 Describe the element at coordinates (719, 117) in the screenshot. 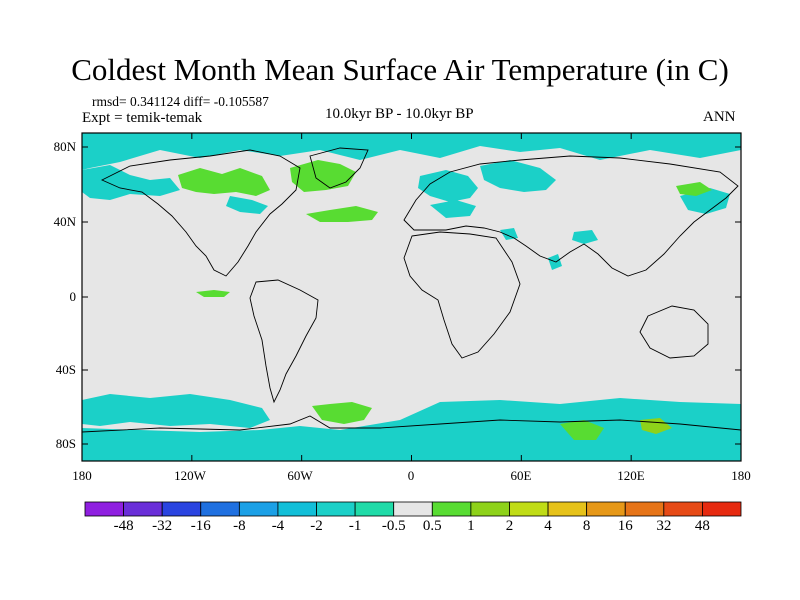

I see `season-label: ANN` at that location.